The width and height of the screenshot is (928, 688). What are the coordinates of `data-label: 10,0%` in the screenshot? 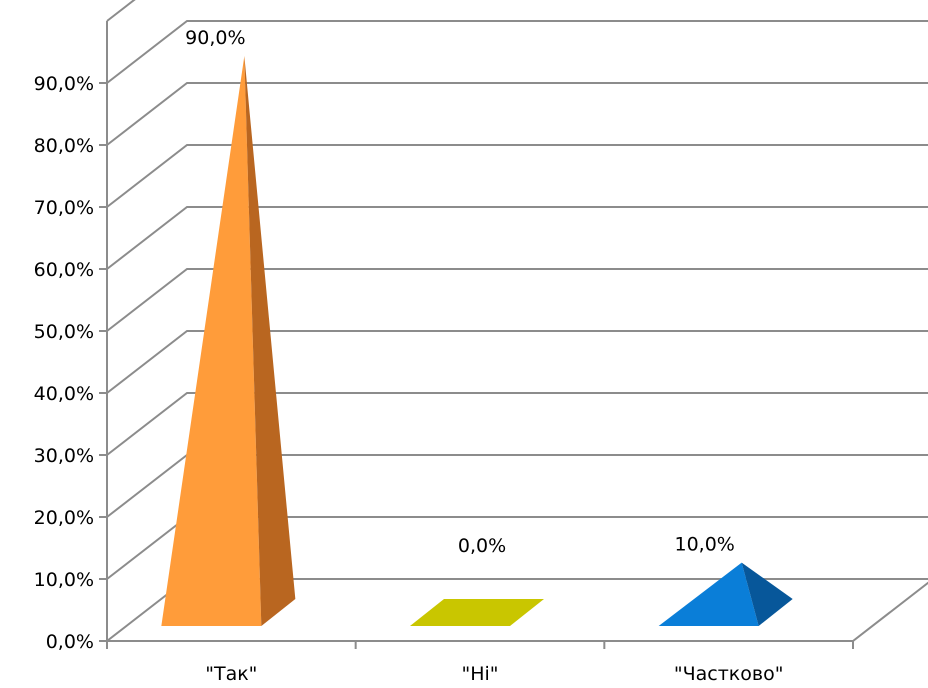 It's located at (704, 545).